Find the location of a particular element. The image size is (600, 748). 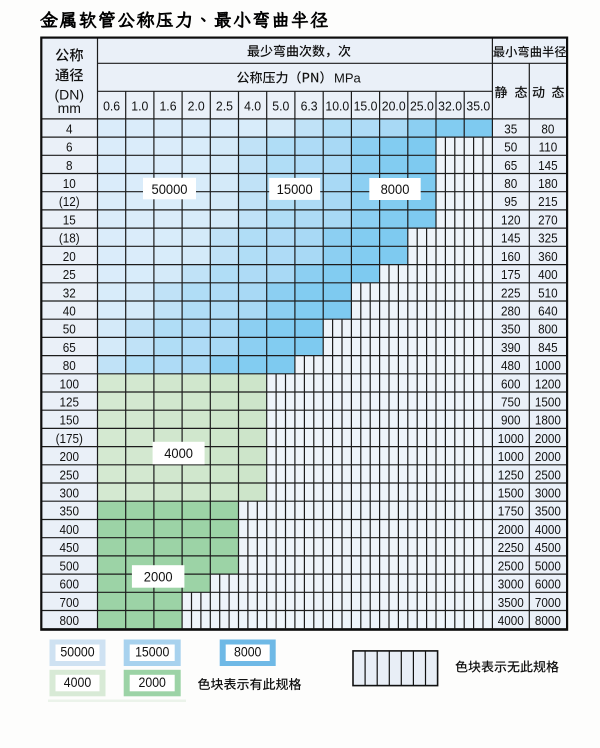

svg-text: 35.0 is located at coordinates (478, 106).